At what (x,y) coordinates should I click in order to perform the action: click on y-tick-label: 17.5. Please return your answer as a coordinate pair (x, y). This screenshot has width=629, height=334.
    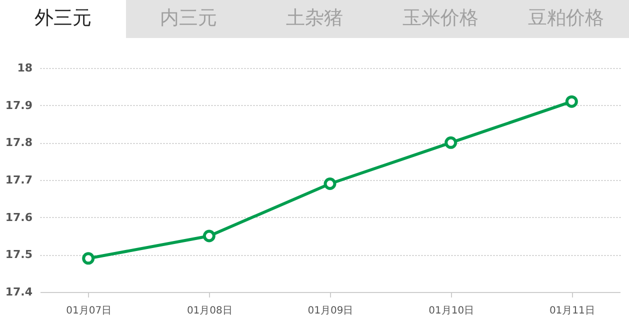
    Looking at the image, I should click on (18, 255).